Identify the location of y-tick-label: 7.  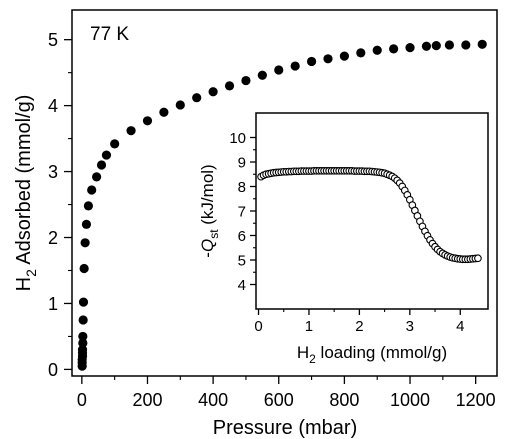
(242, 211).